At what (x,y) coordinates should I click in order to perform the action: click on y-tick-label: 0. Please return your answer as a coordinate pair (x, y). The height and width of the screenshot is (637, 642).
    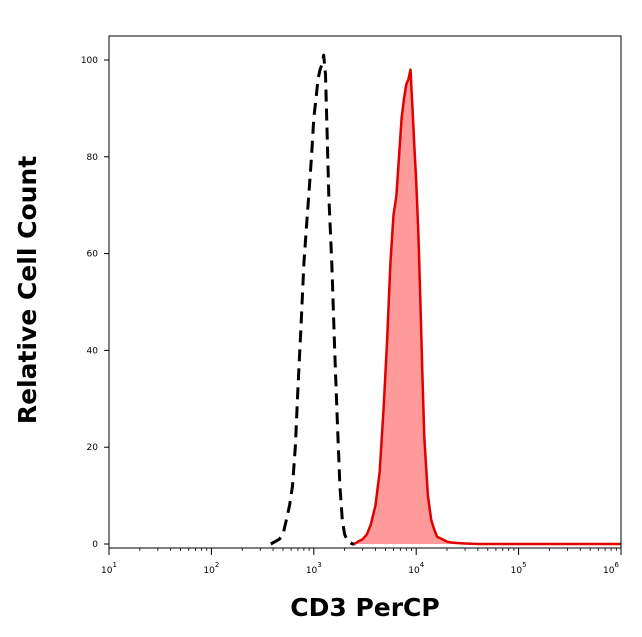
    Looking at the image, I should click on (95, 545).